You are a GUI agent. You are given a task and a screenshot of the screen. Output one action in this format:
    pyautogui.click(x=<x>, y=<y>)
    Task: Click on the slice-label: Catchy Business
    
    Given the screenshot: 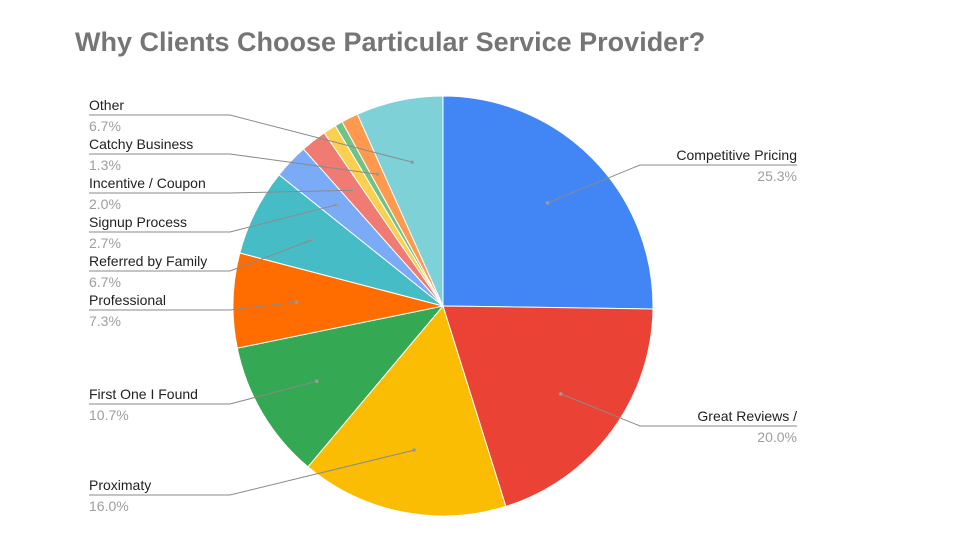 What is the action you would take?
    pyautogui.click(x=141, y=144)
    